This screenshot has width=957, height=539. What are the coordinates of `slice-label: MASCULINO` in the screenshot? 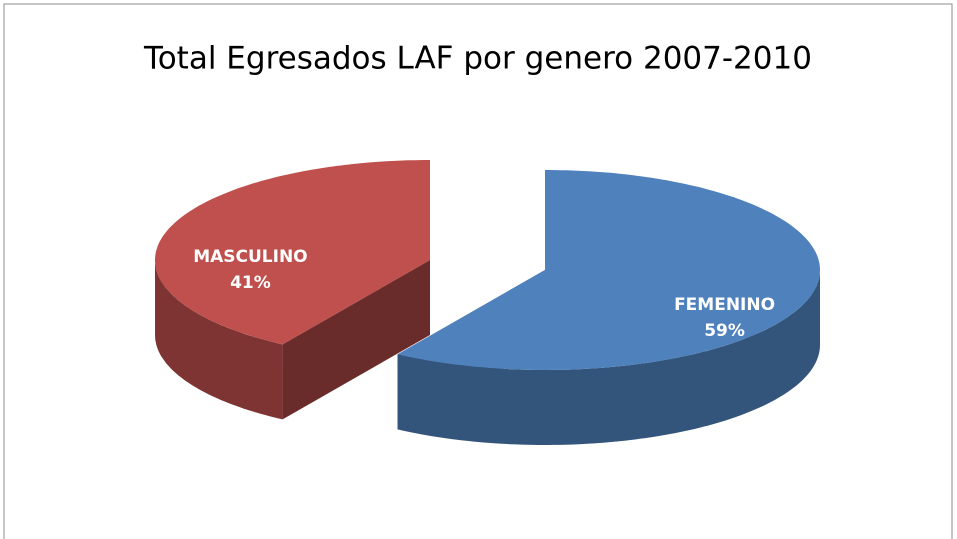 It's located at (250, 257).